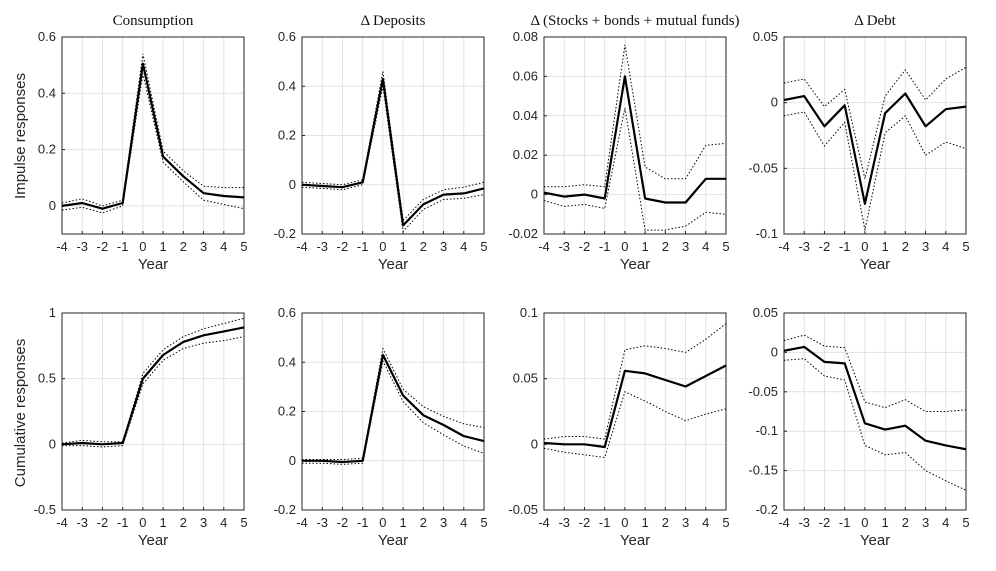 The height and width of the screenshot is (571, 996). What do you see at coordinates (634, 21) in the screenshot?
I see `chart-title: Δ (Stocks + bonds + mutual funds)` at bounding box center [634, 21].